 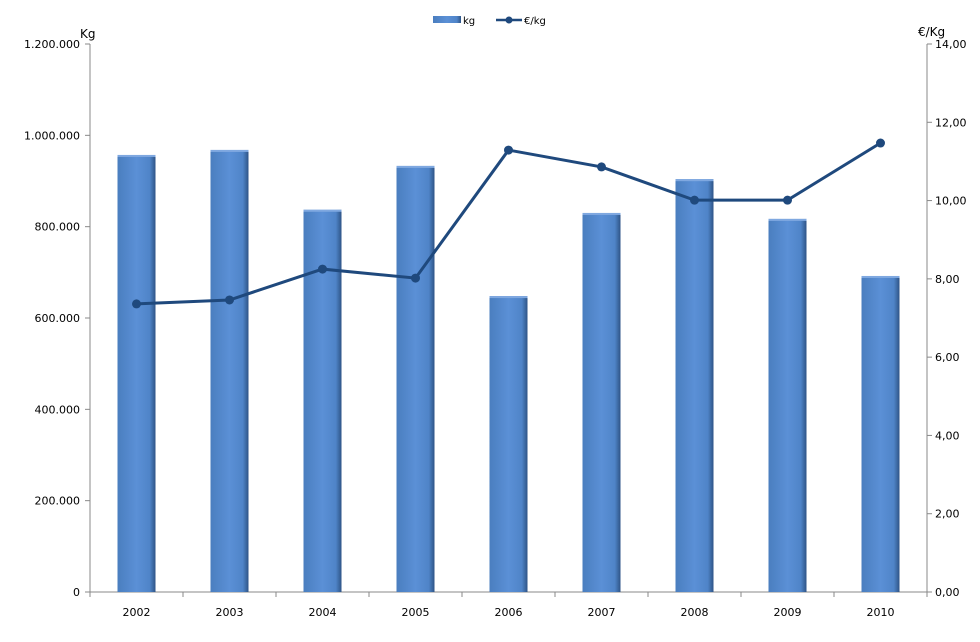 What do you see at coordinates (229, 371) in the screenshot?
I see `bar-kg-2003` at bounding box center [229, 371].